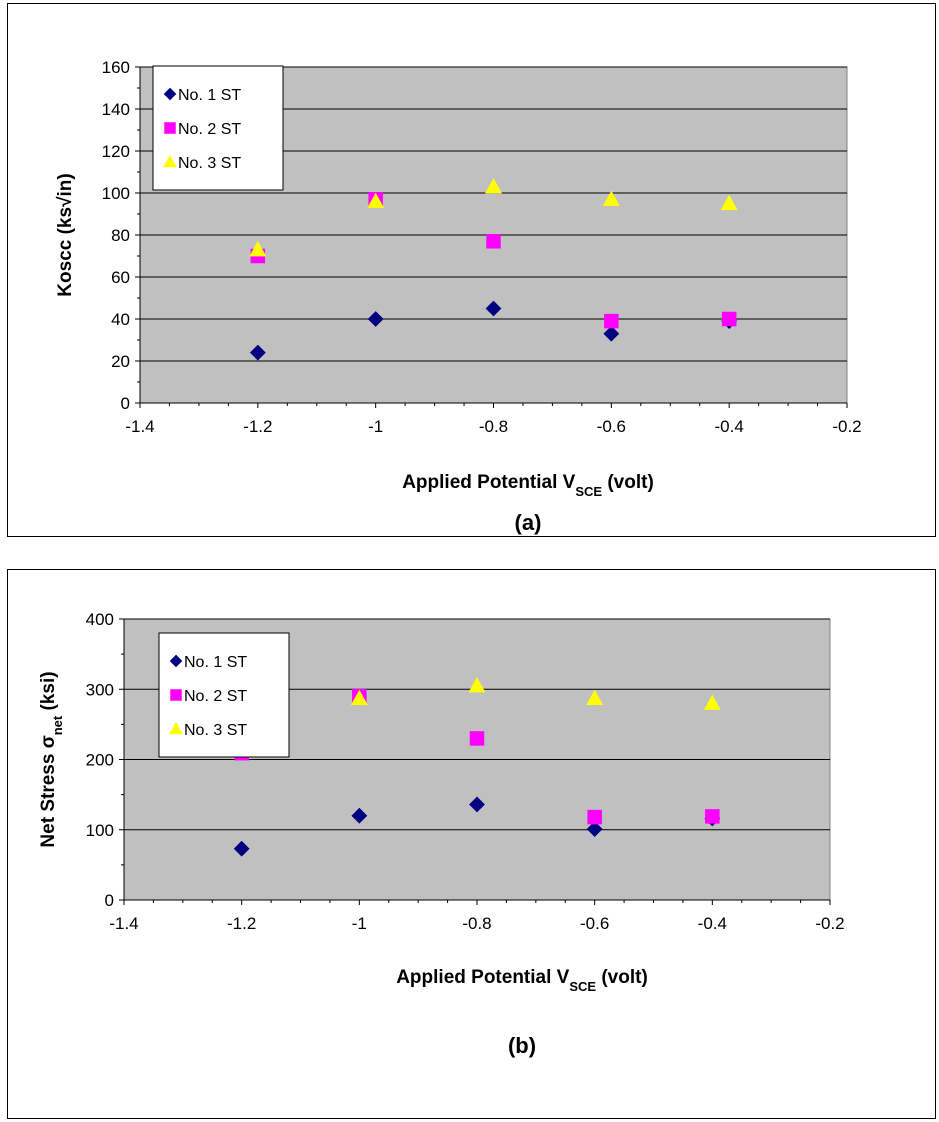  I want to click on y-tick-label: 60, so click(120, 277).